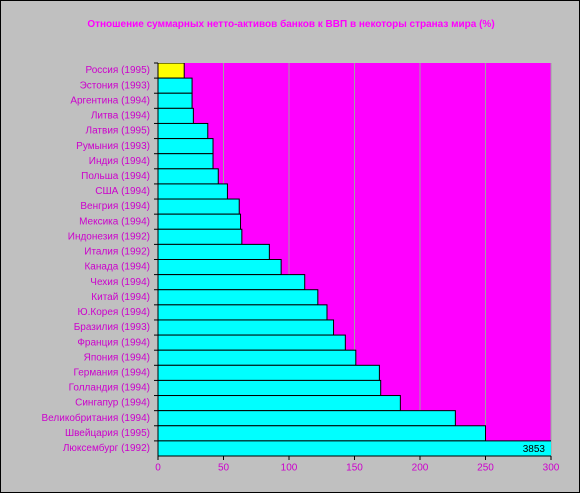 The image size is (580, 493). What do you see at coordinates (118, 70) in the screenshot?
I see `y-tick-label: Россия (1995)` at bounding box center [118, 70].